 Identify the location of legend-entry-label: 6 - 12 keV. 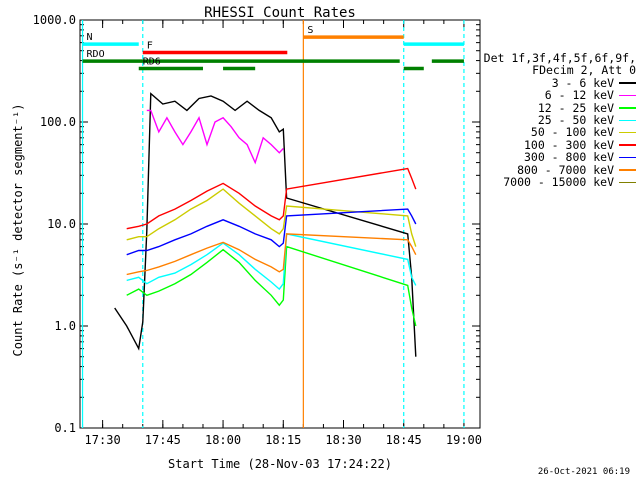
(579, 95).